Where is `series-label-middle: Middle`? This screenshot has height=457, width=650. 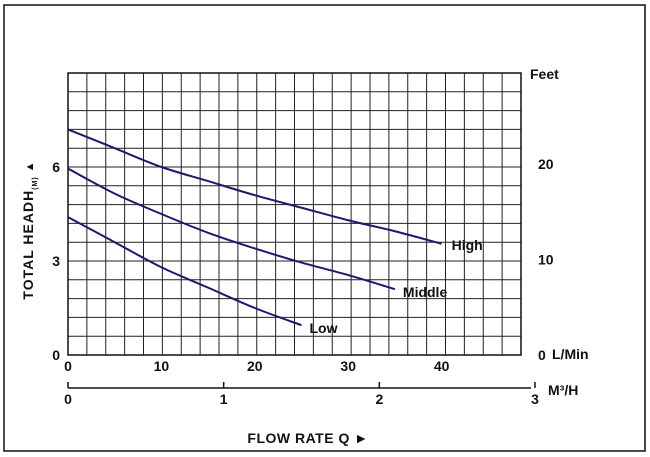
series-label-middle: Middle is located at coordinates (425, 292).